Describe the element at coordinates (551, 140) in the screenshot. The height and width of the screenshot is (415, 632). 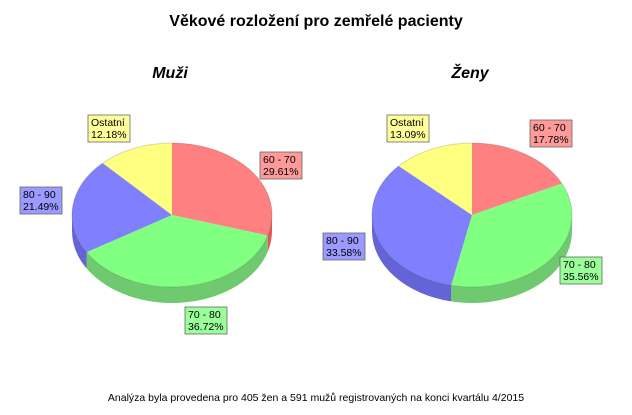
I see `pie-label-value: 17.78%` at that location.